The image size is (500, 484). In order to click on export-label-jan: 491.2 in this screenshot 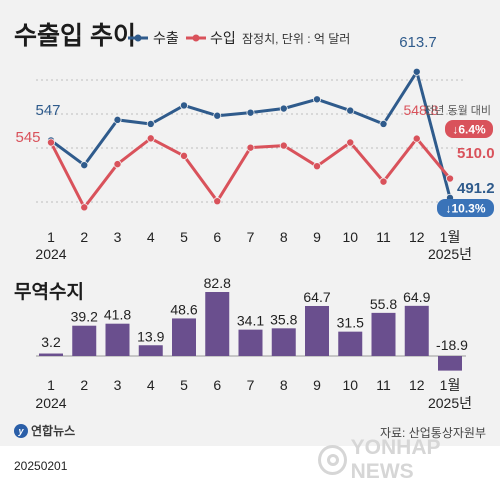, I will do `click(476, 188)`.